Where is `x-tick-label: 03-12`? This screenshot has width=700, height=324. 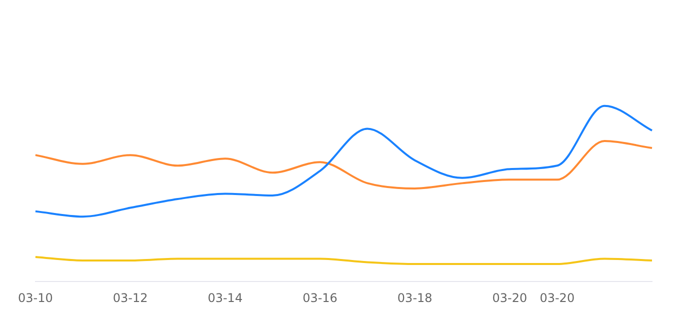 x-tick-label: 03-12 is located at coordinates (130, 297).